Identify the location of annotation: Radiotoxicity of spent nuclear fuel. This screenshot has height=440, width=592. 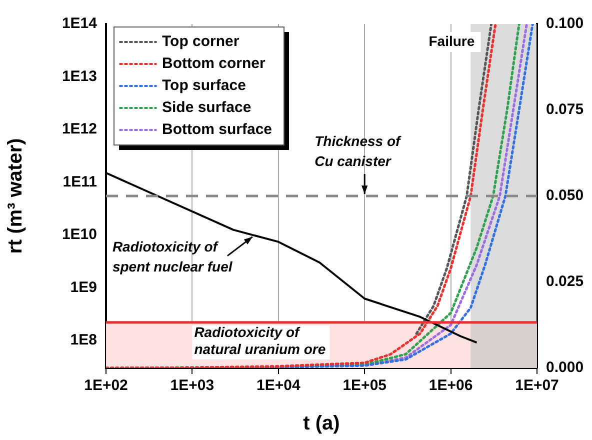
(173, 256).